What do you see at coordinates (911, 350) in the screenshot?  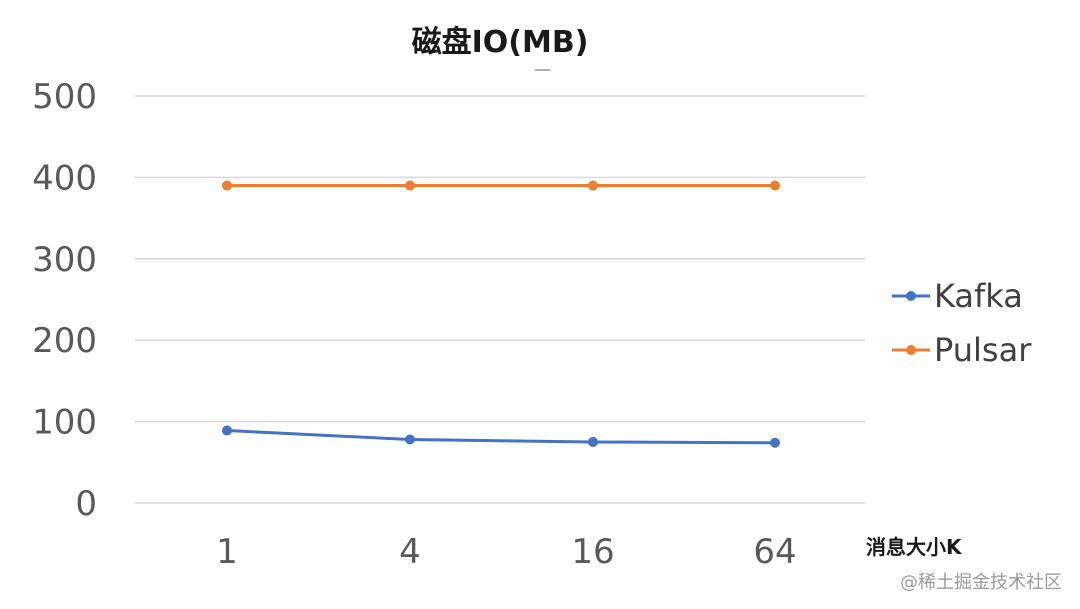 I see `legend-marker-pulsar` at bounding box center [911, 350].